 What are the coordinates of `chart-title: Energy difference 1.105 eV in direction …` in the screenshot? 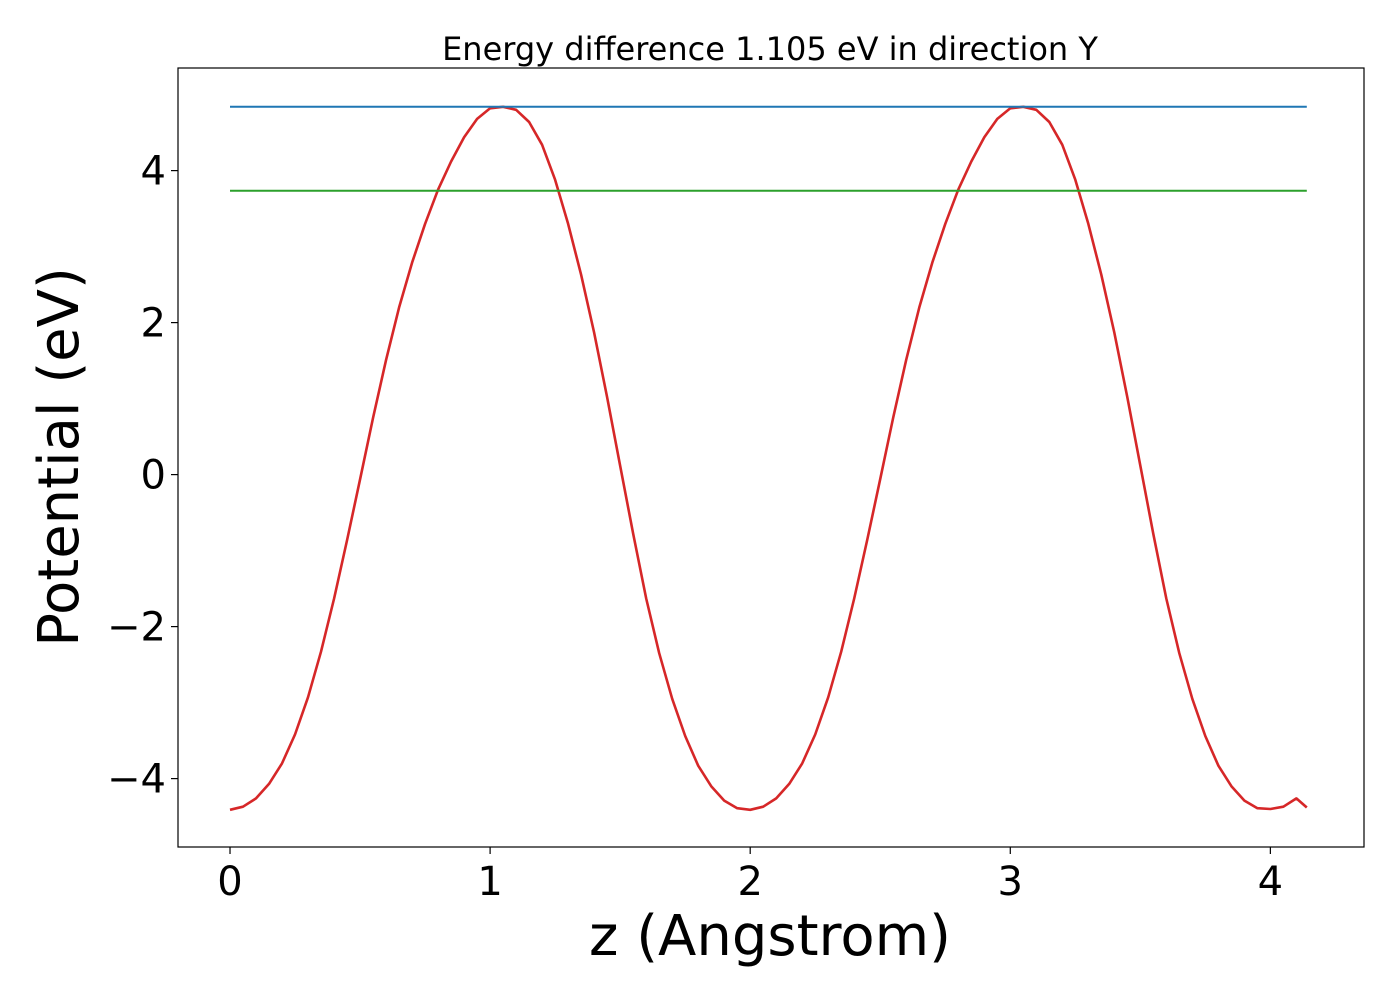 It's located at (770, 49).